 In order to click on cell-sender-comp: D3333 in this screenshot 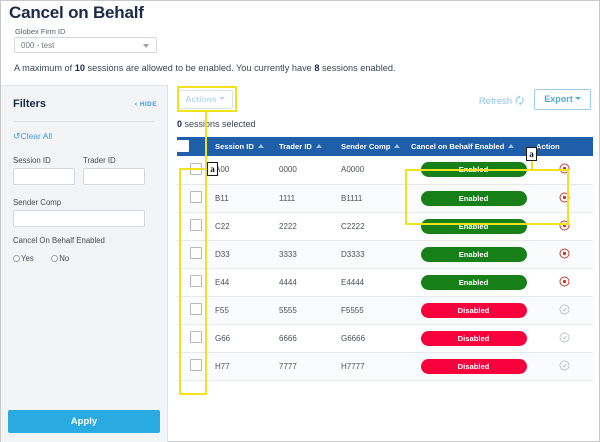, I will do `click(376, 254)`.